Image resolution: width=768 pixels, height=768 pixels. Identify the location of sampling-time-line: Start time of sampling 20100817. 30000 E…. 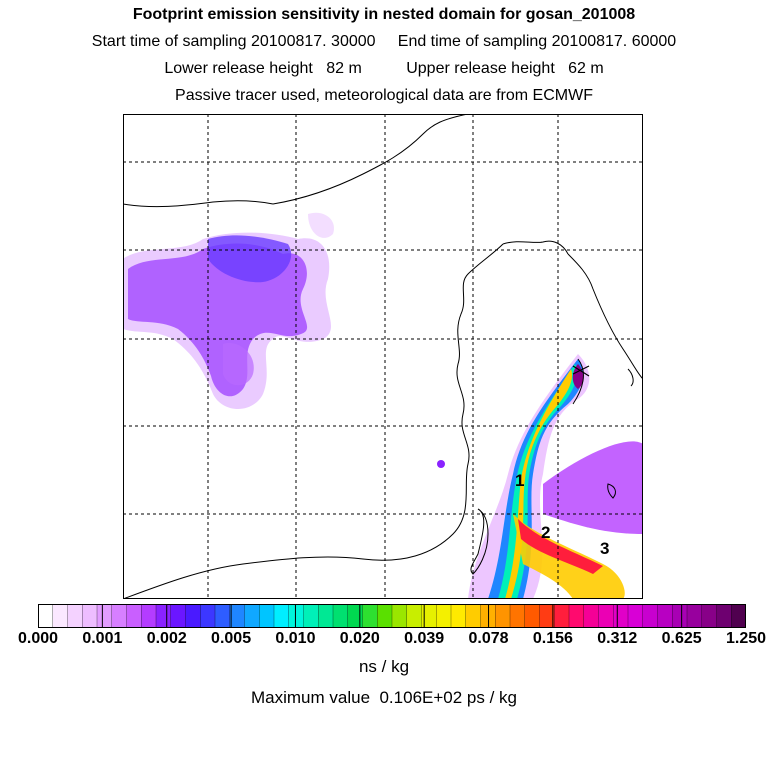
(384, 41).